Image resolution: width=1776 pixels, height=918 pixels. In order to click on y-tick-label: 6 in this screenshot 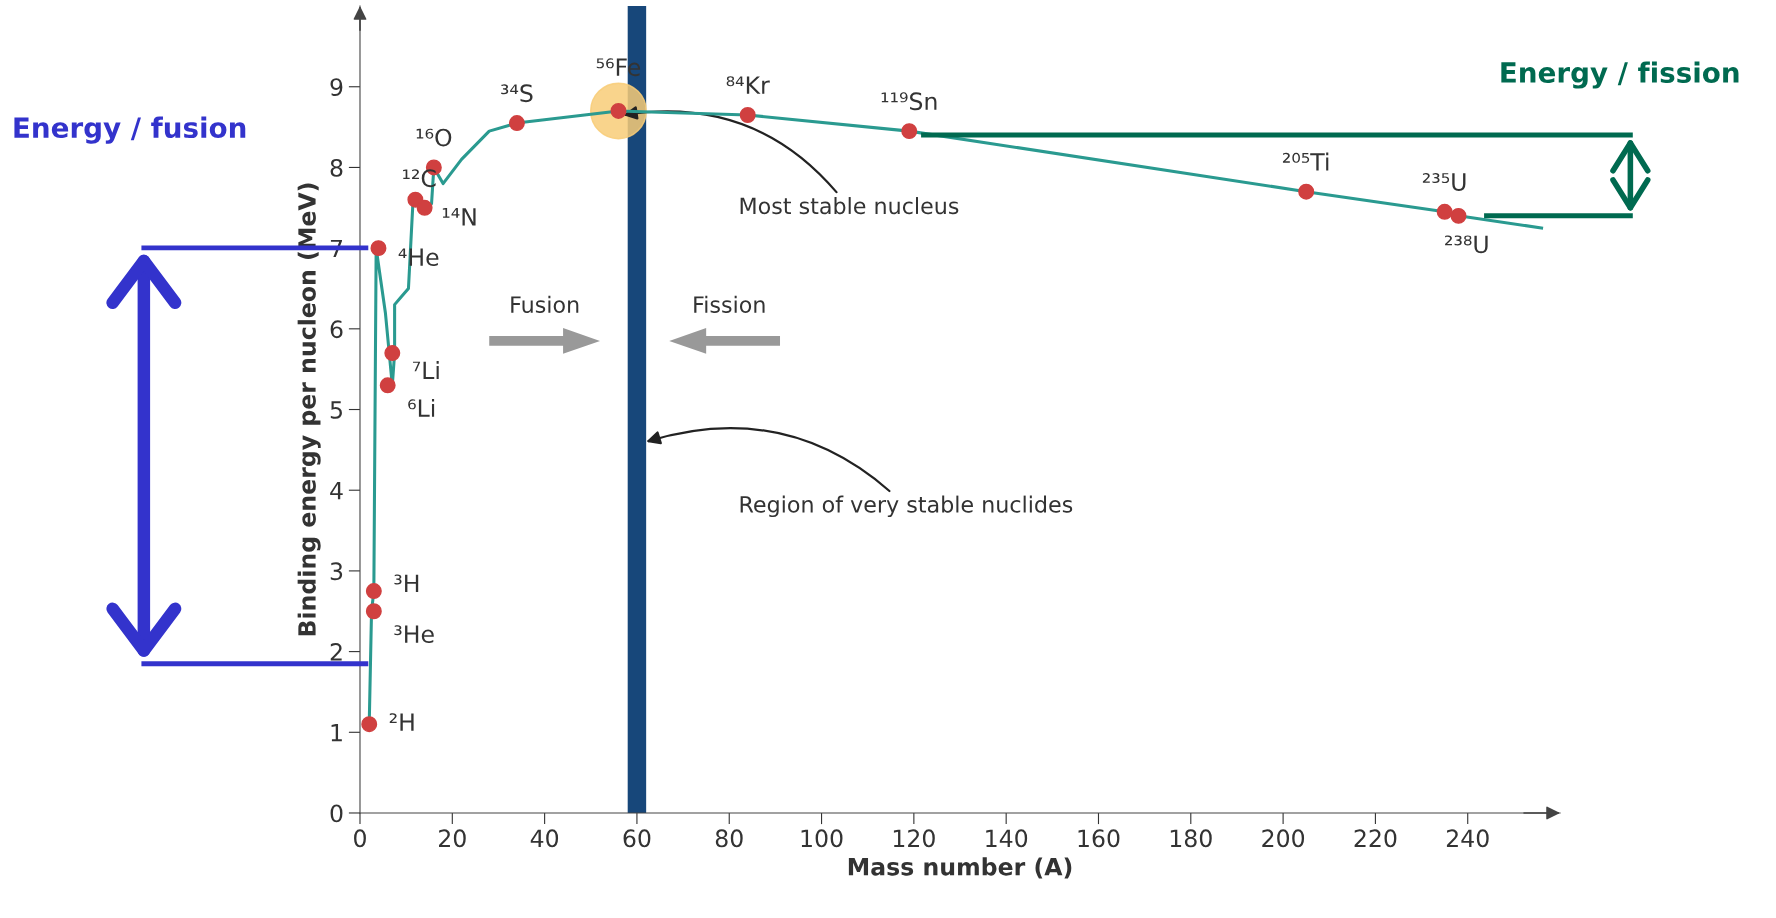, I will do `click(336, 329)`.